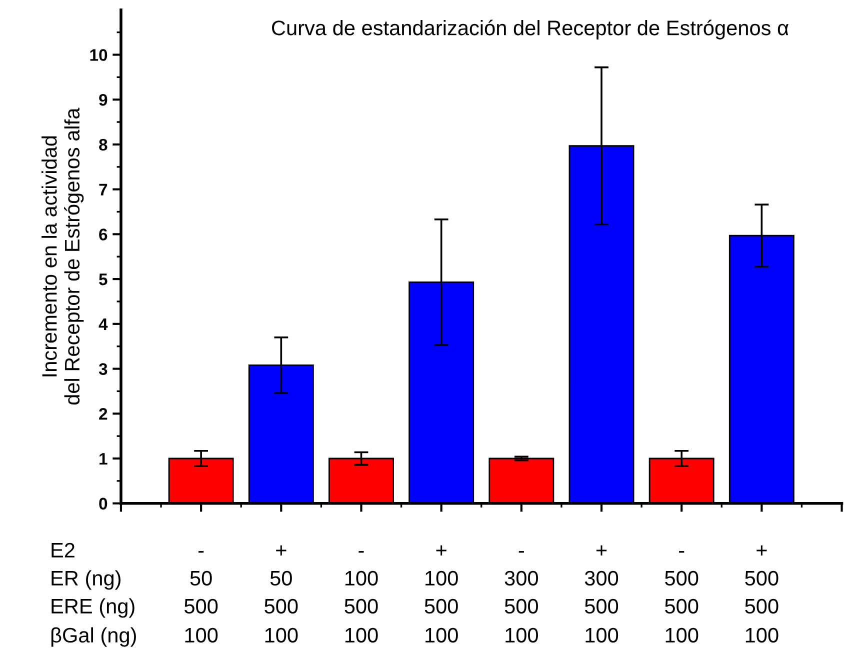 Image resolution: width=846 pixels, height=658 pixels. I want to click on y-tick-label: 2, so click(103, 414).